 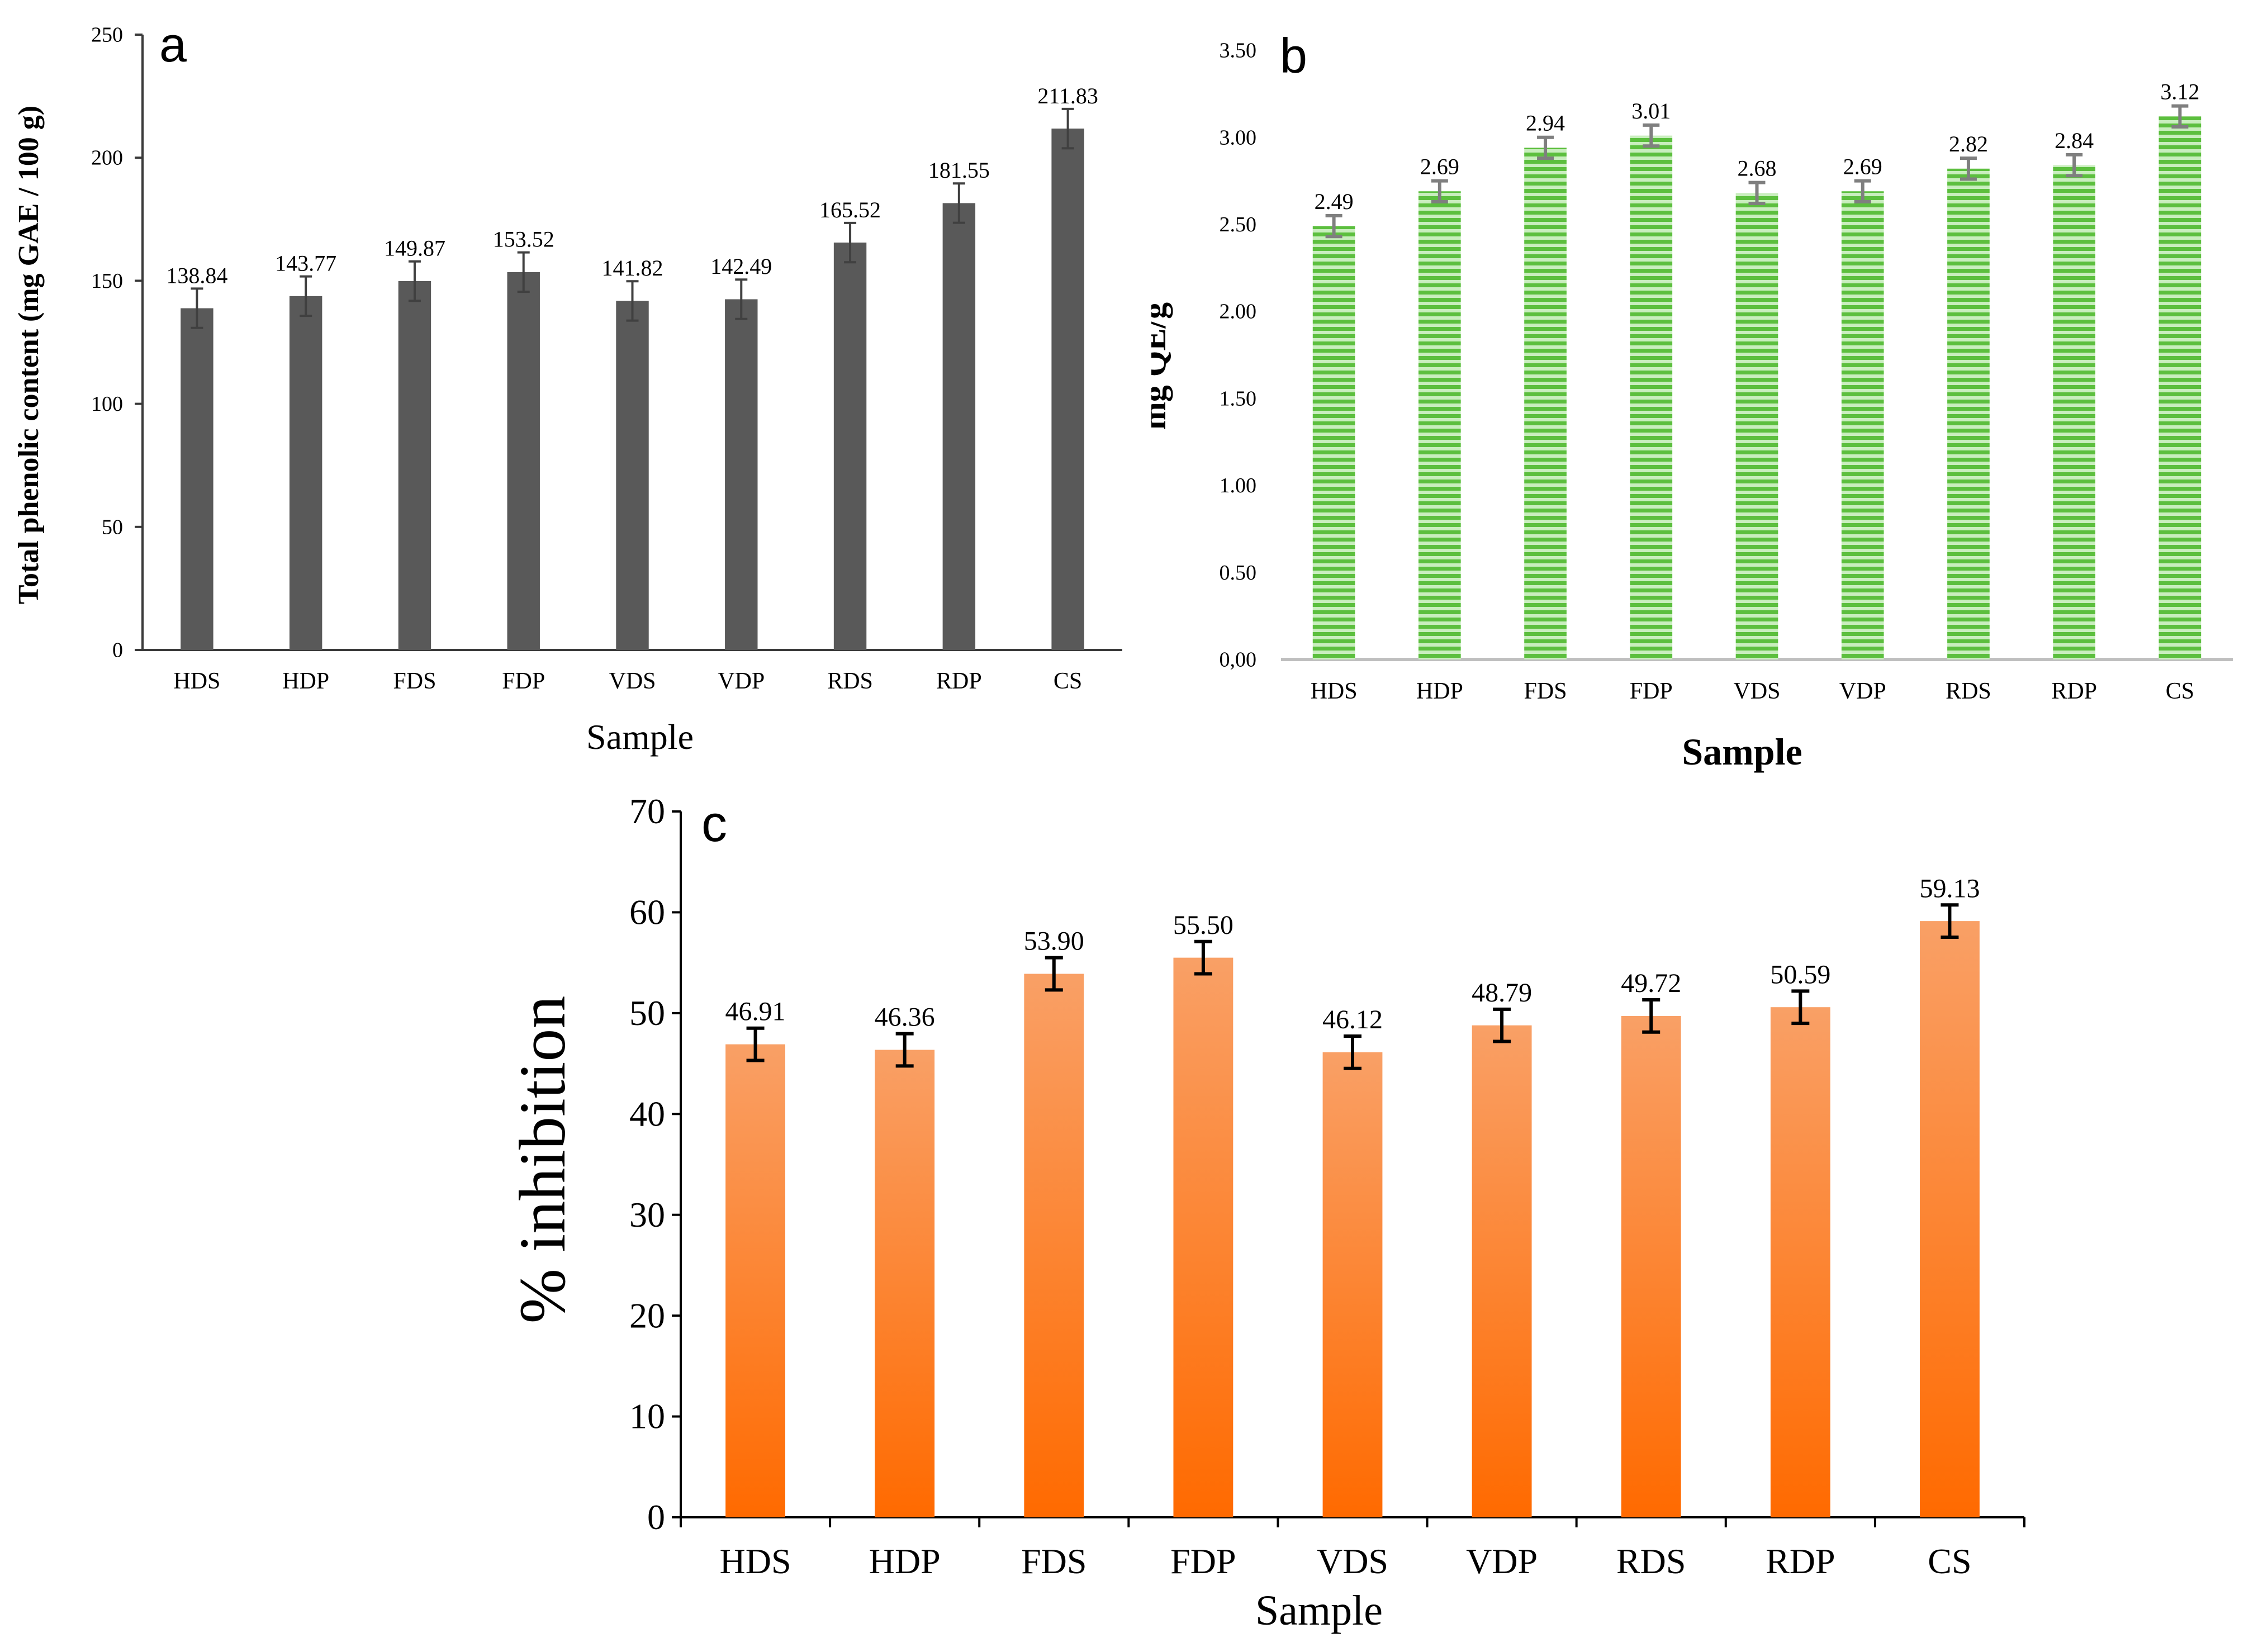 I want to click on chart-b-error-bar-rds, so click(x=1968, y=168).